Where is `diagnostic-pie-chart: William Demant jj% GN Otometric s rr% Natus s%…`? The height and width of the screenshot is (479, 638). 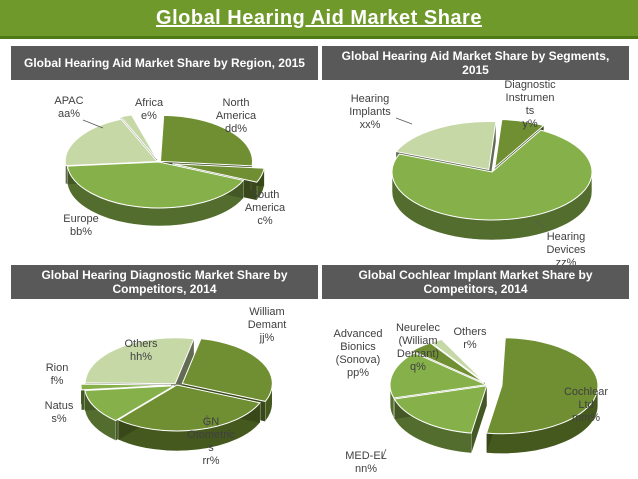 diagnostic-pie-chart: William Demant jj% GN Otometric s rr% Natus s%… is located at coordinates (166, 386).